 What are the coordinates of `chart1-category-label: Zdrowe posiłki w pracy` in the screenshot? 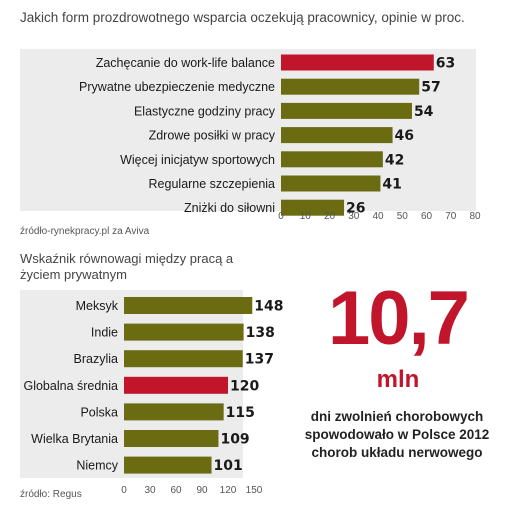 It's located at (212, 136).